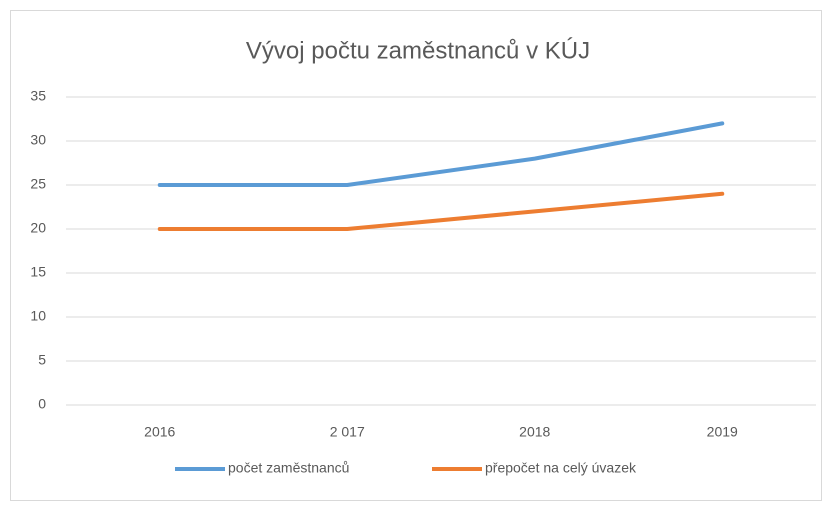 This screenshot has height=507, width=829. I want to click on y-tick-label: 0, so click(42, 404).